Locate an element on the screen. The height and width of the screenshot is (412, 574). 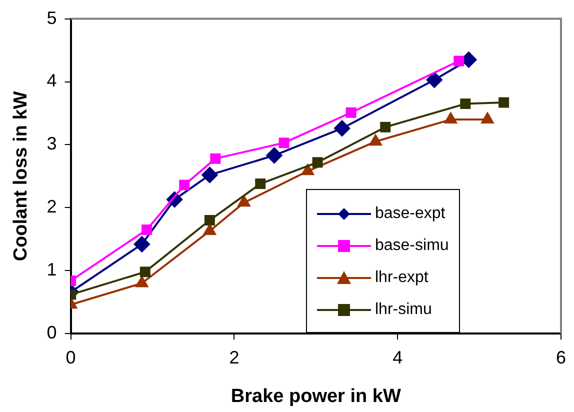
legend-label: base-expt is located at coordinates (410, 213).